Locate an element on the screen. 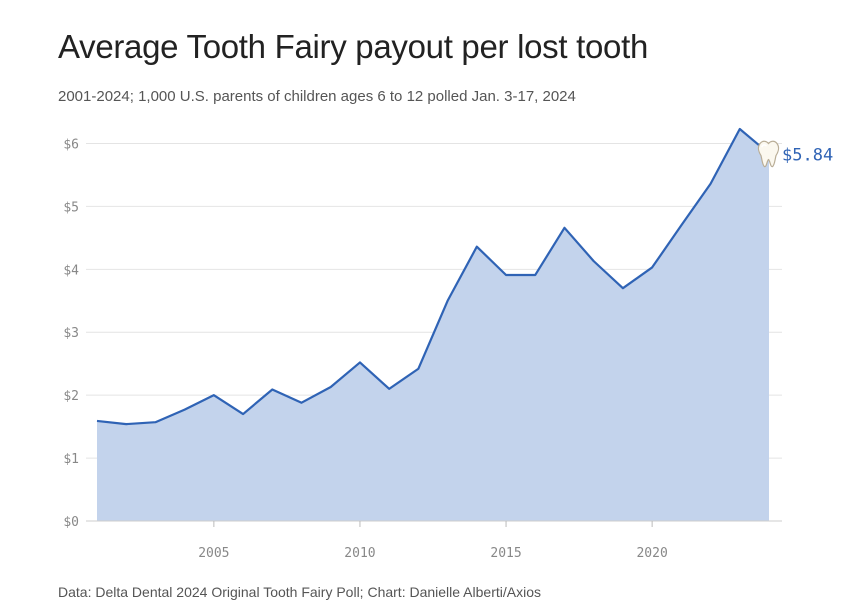 This screenshot has height=606, width=860. y-tick-label: $5 is located at coordinates (71, 207).